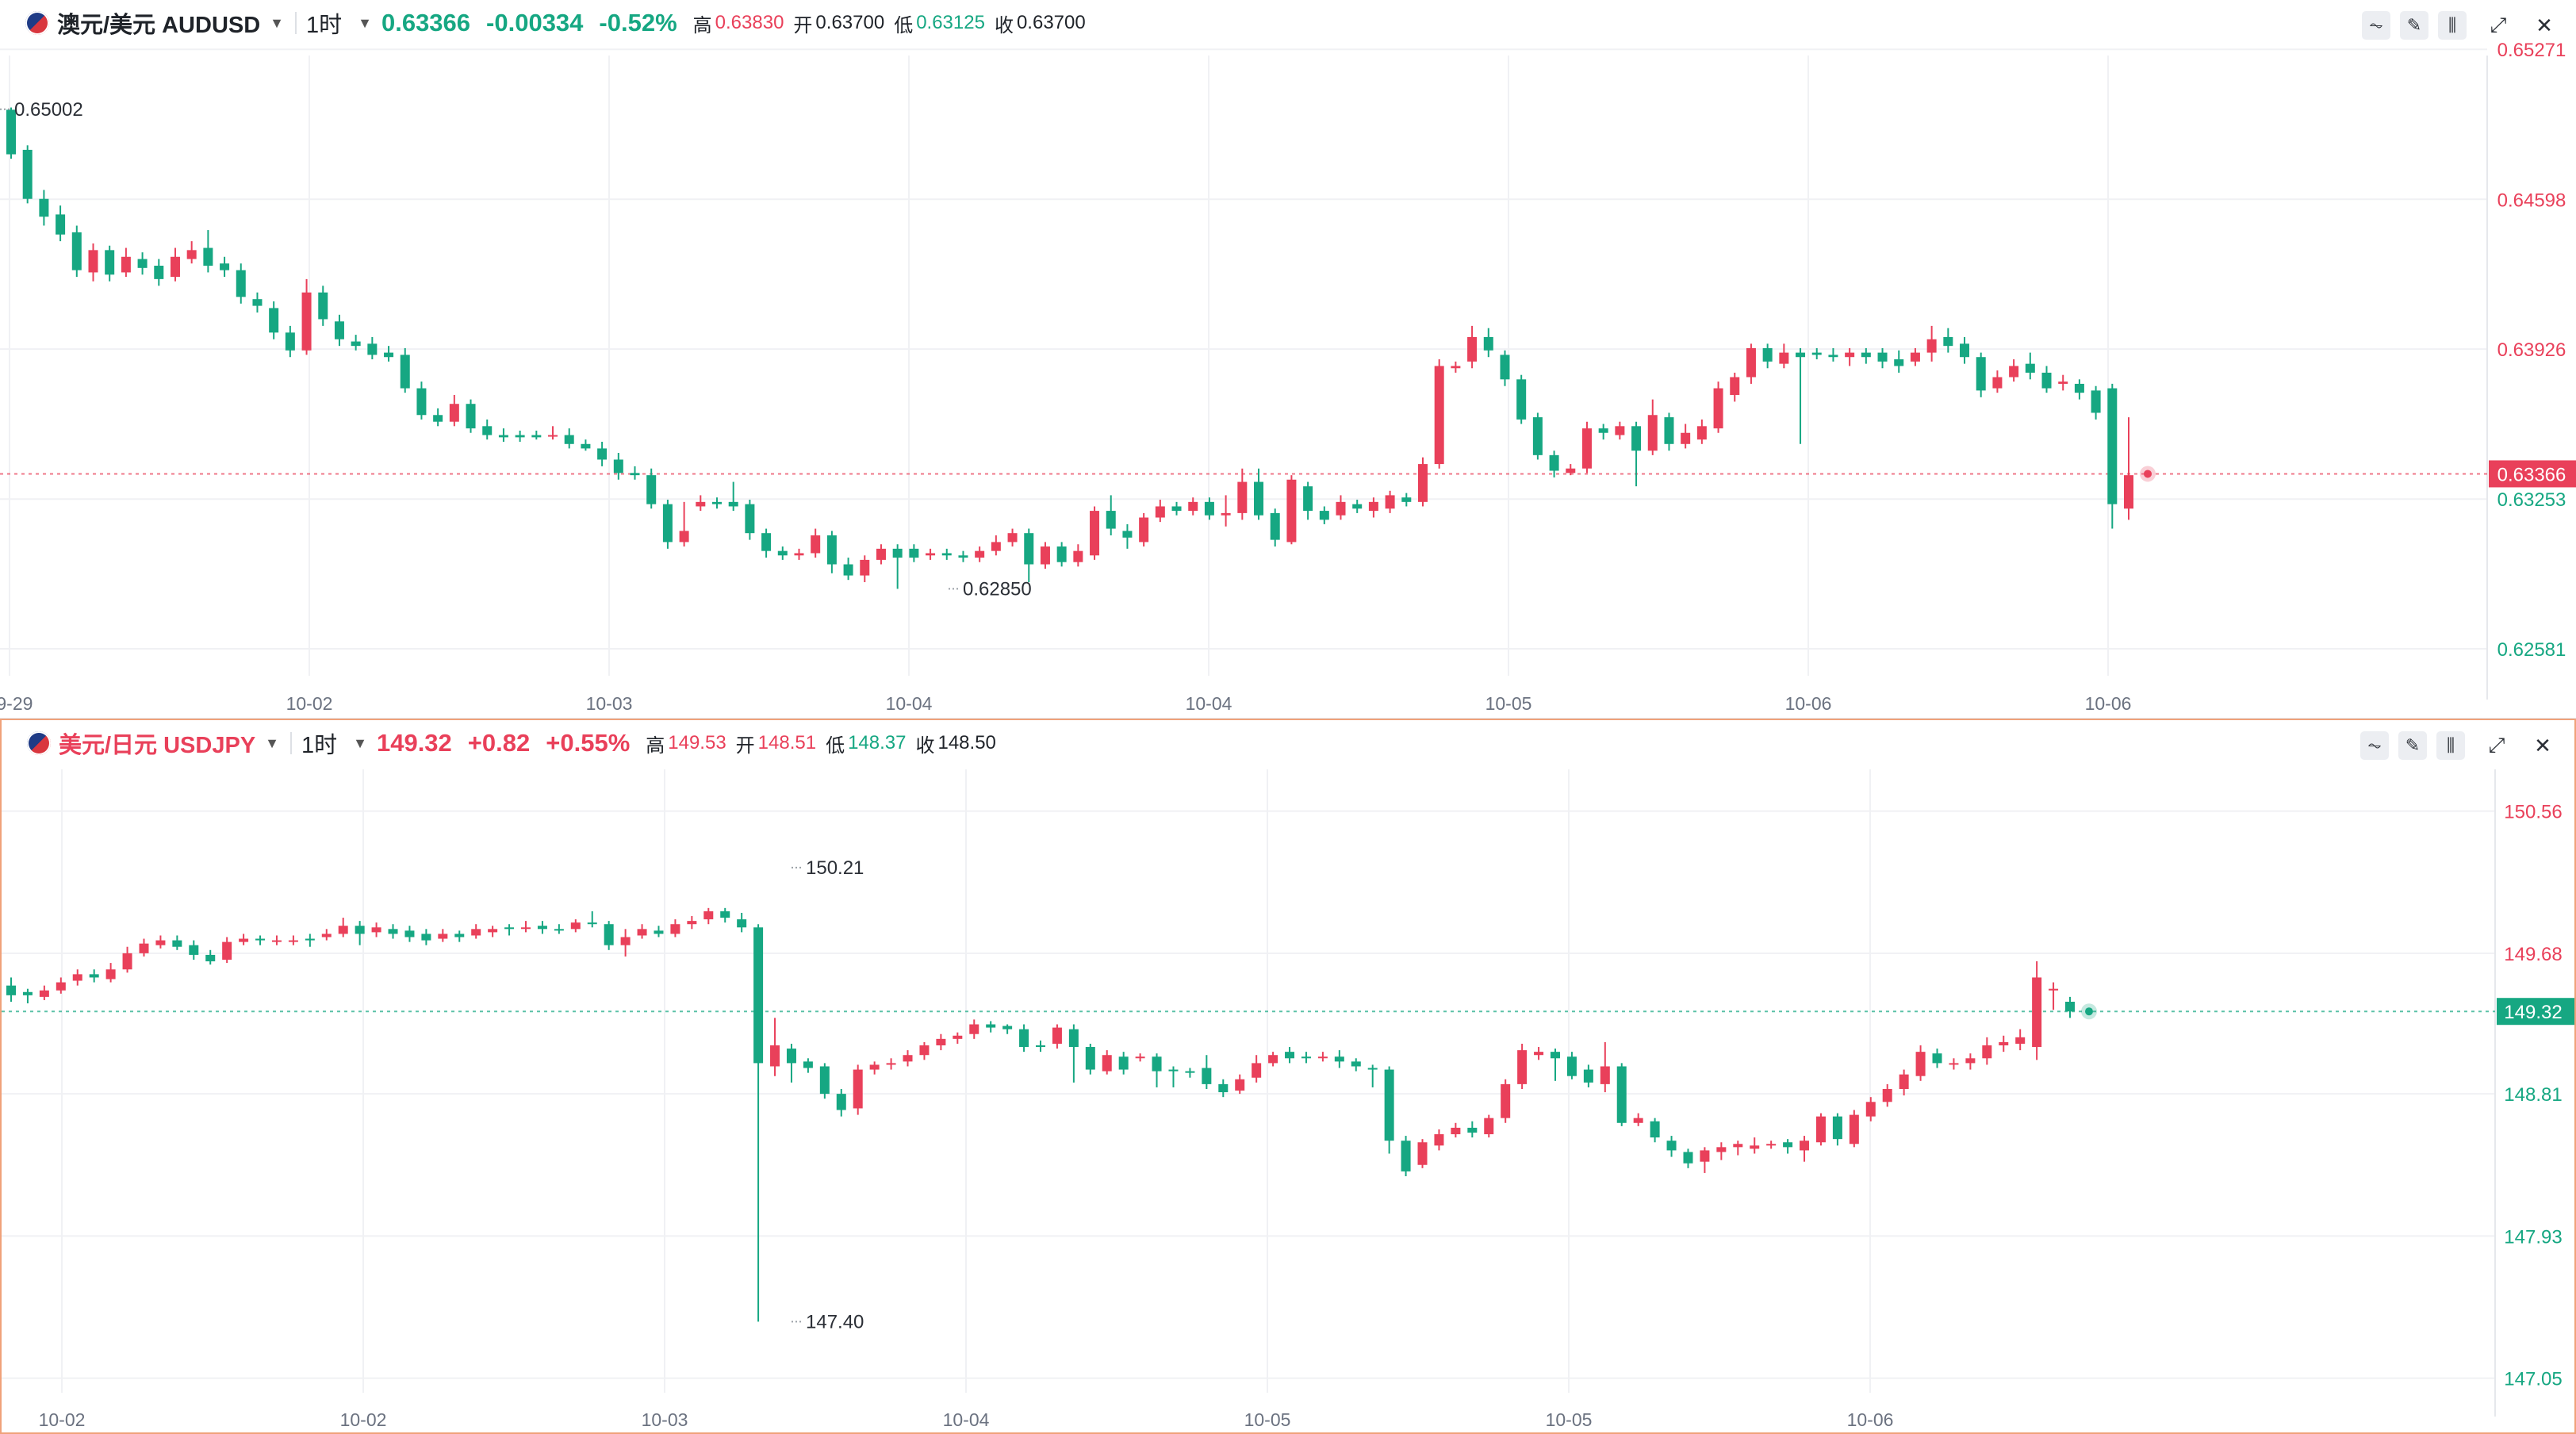 The image size is (2576, 1434). Describe the element at coordinates (2496, 745) in the screenshot. I see `expand-icon: ⤢` at that location.